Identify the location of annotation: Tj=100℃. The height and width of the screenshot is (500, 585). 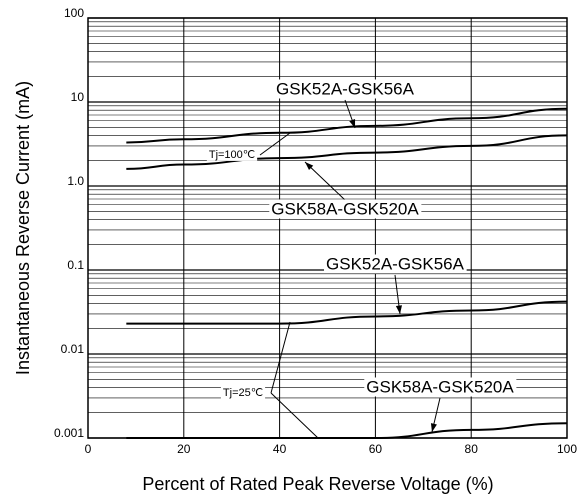
(232, 155).